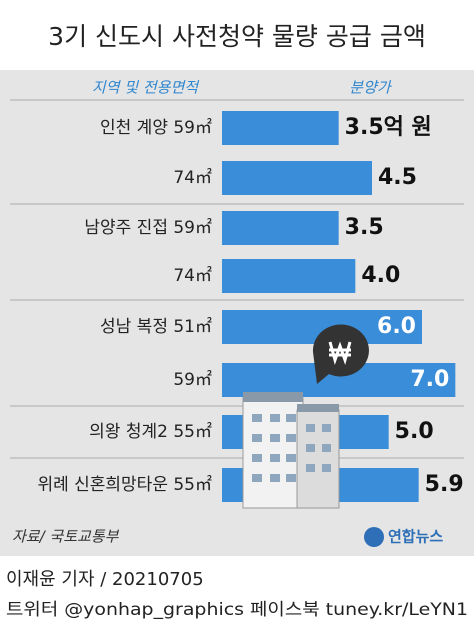  What do you see at coordinates (105, 579) in the screenshot?
I see `byline: 이재윤 기자 / 20210705` at bounding box center [105, 579].